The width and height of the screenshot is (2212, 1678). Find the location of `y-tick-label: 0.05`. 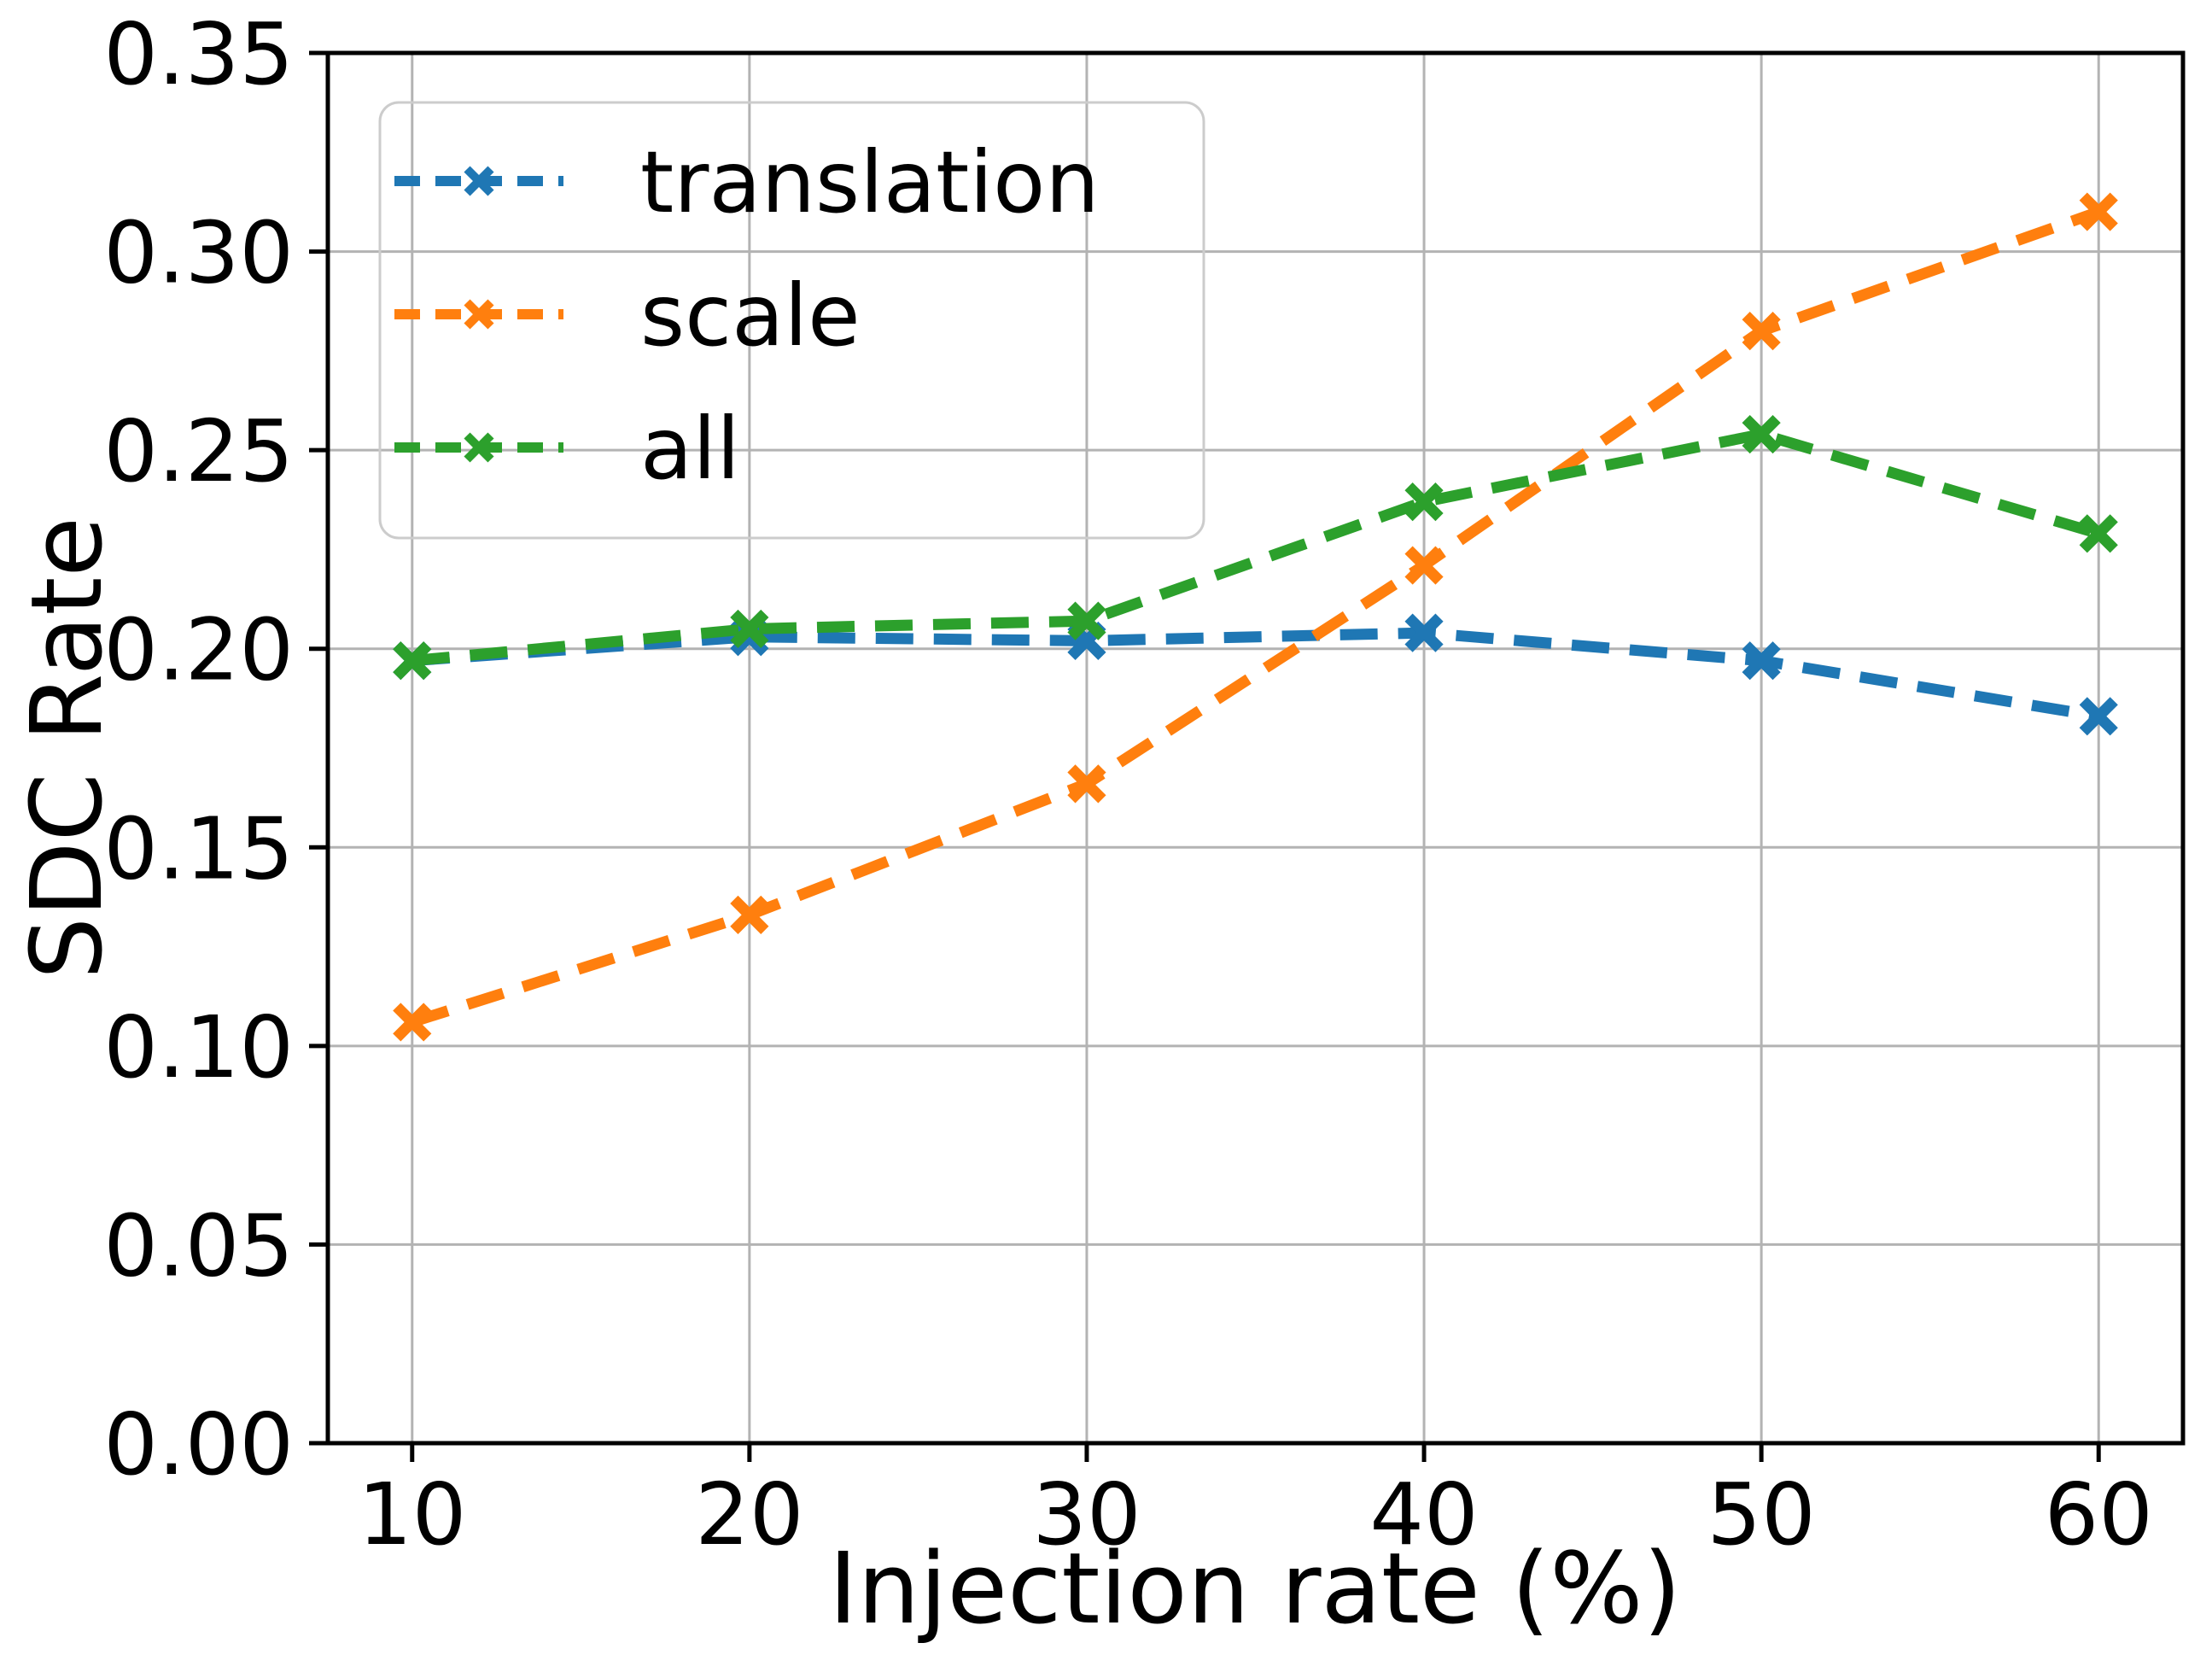

y-tick-label: 0.05 is located at coordinates (199, 1245).